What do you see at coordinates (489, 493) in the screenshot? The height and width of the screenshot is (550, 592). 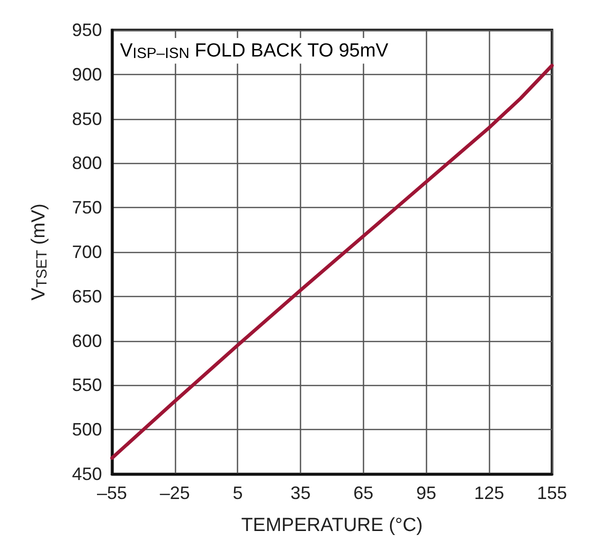 I see `x-tick-label: 125` at bounding box center [489, 493].